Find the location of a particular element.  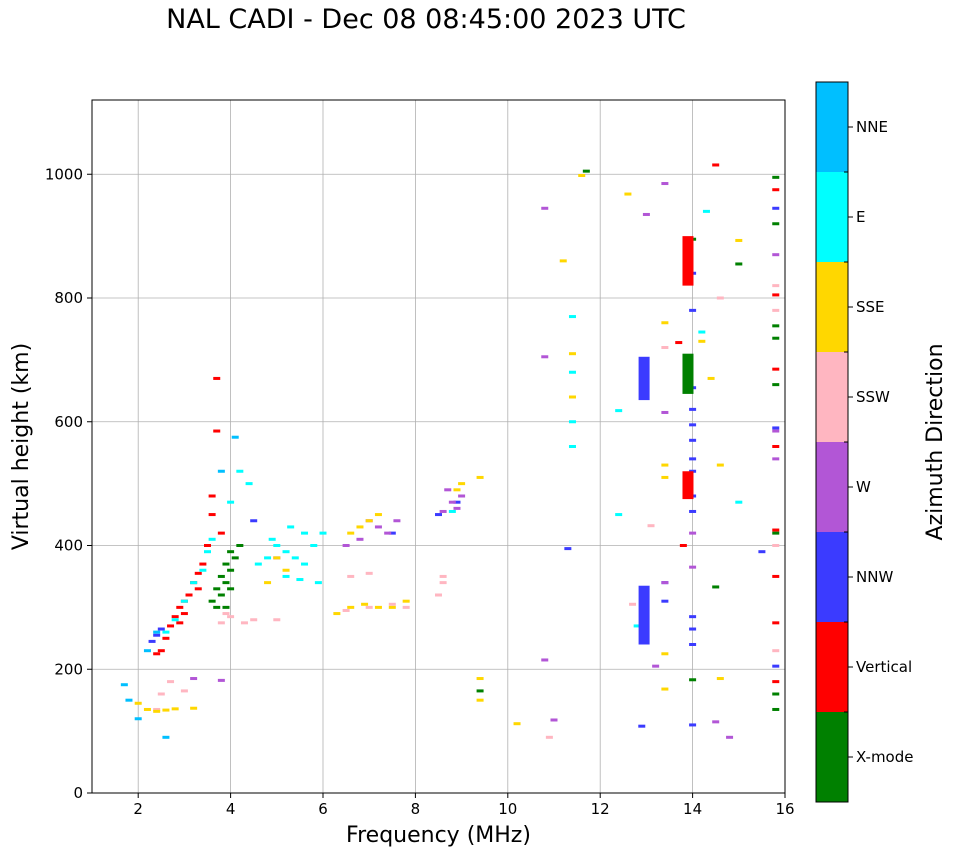

x-tick-label: 4 is located at coordinates (231, 809).